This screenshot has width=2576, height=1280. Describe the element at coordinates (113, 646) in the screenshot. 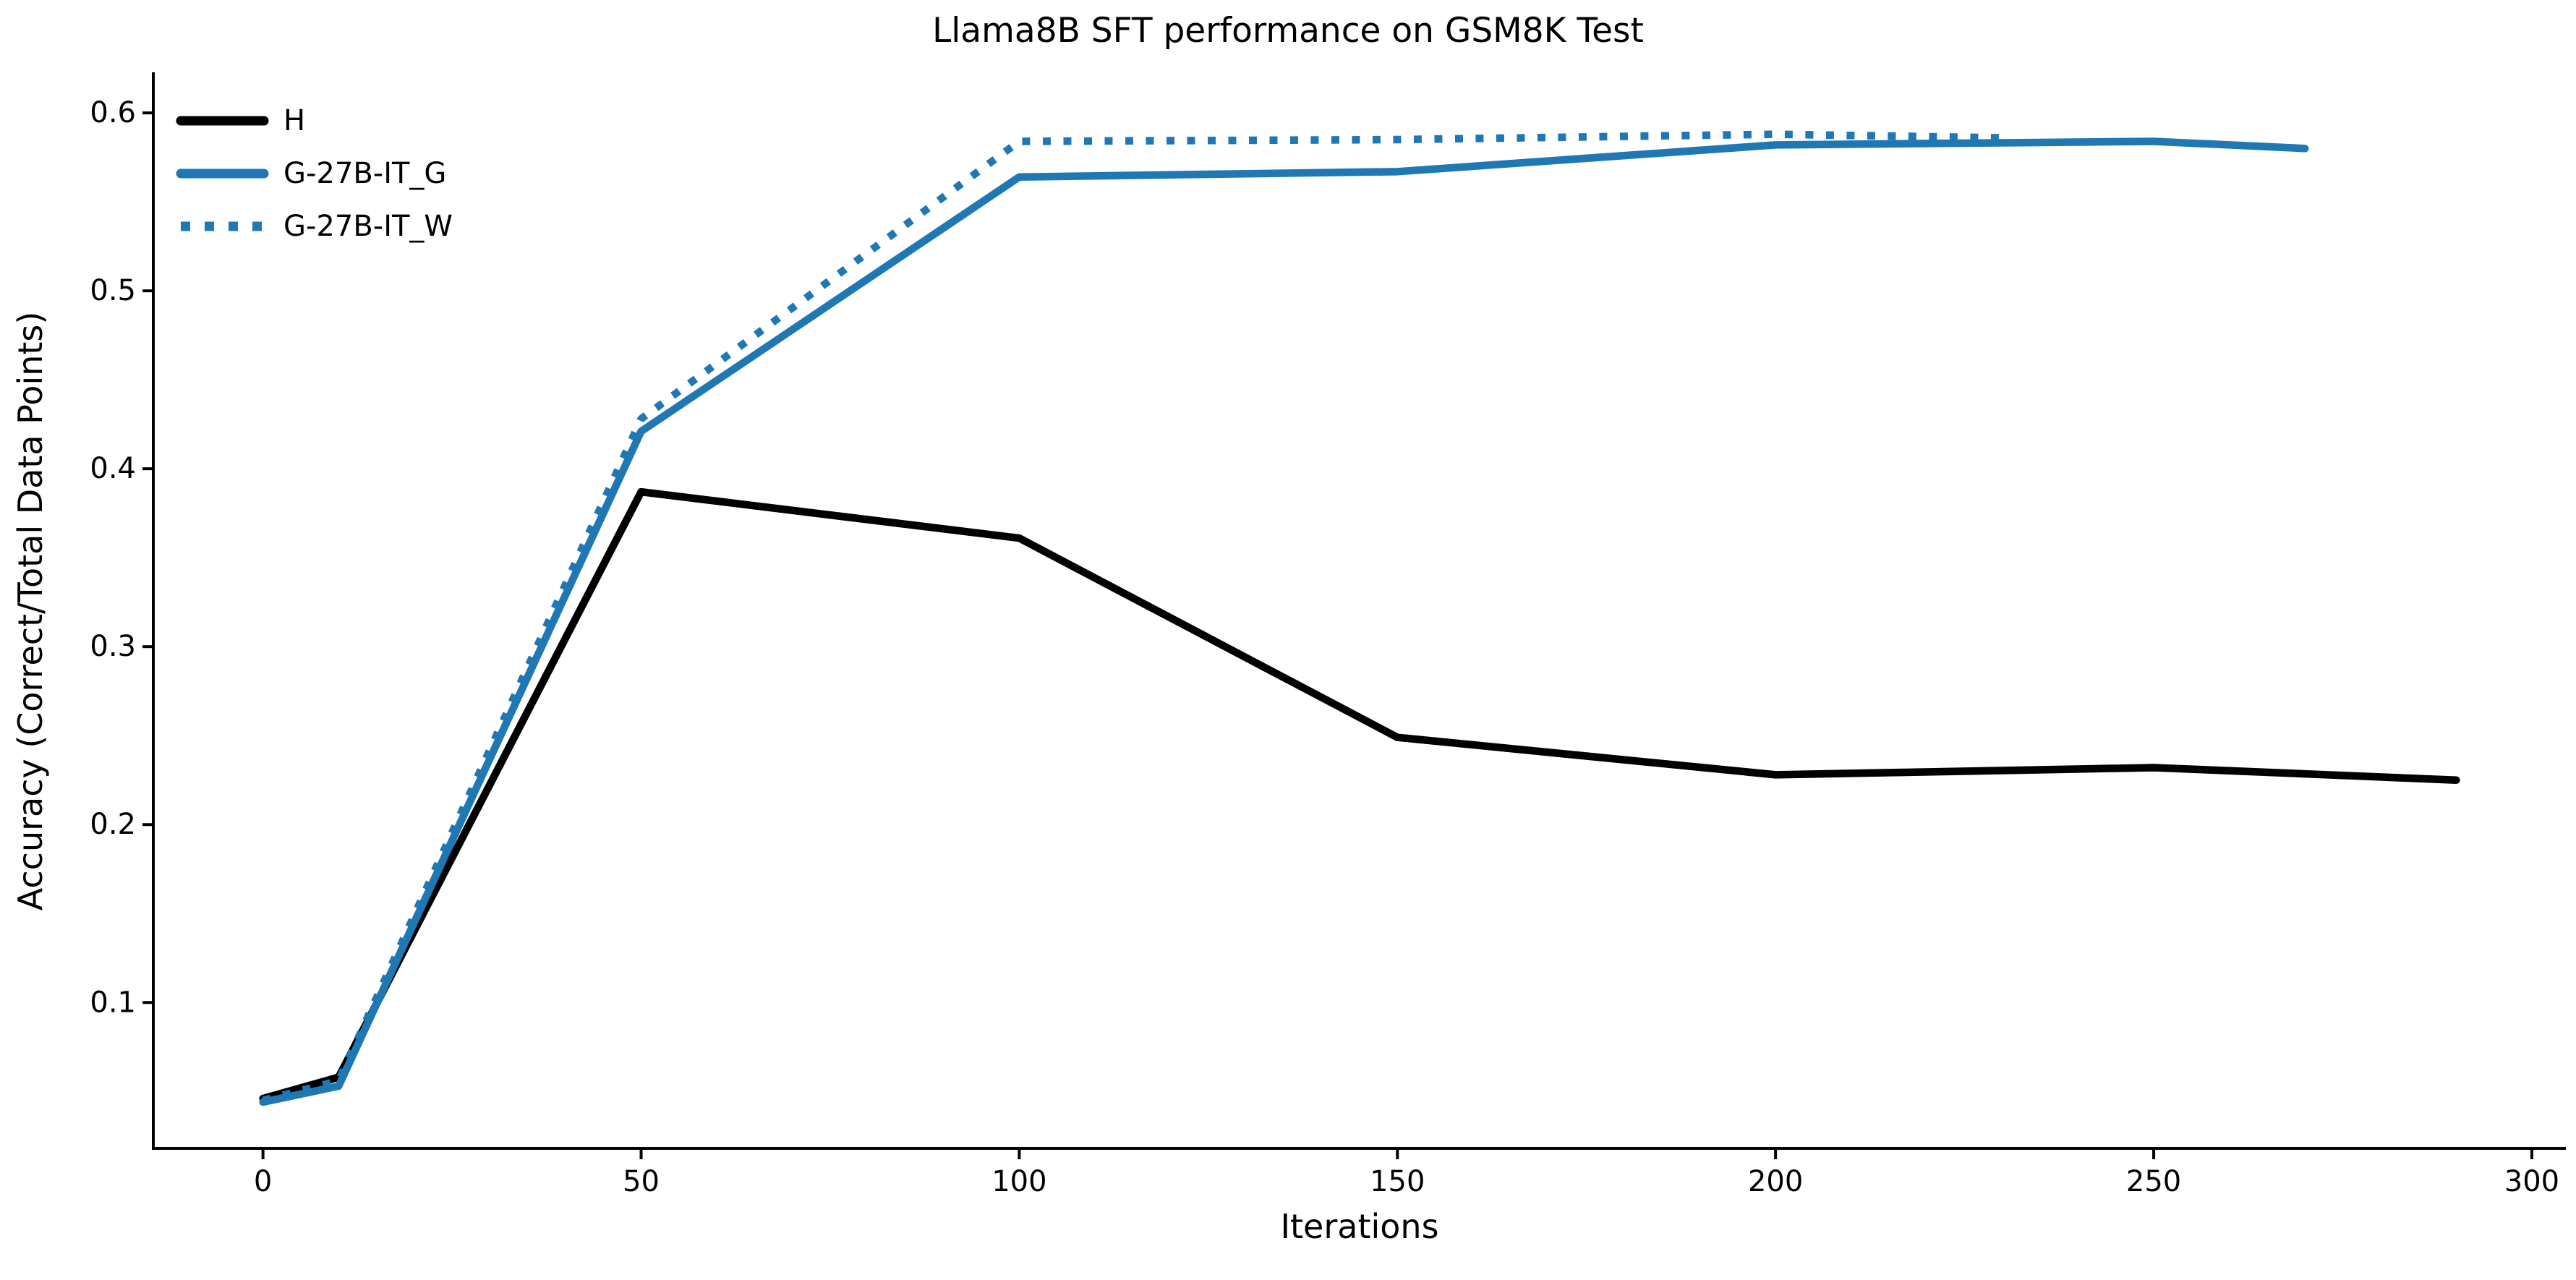

I see `y-tick-label: 0.3` at that location.